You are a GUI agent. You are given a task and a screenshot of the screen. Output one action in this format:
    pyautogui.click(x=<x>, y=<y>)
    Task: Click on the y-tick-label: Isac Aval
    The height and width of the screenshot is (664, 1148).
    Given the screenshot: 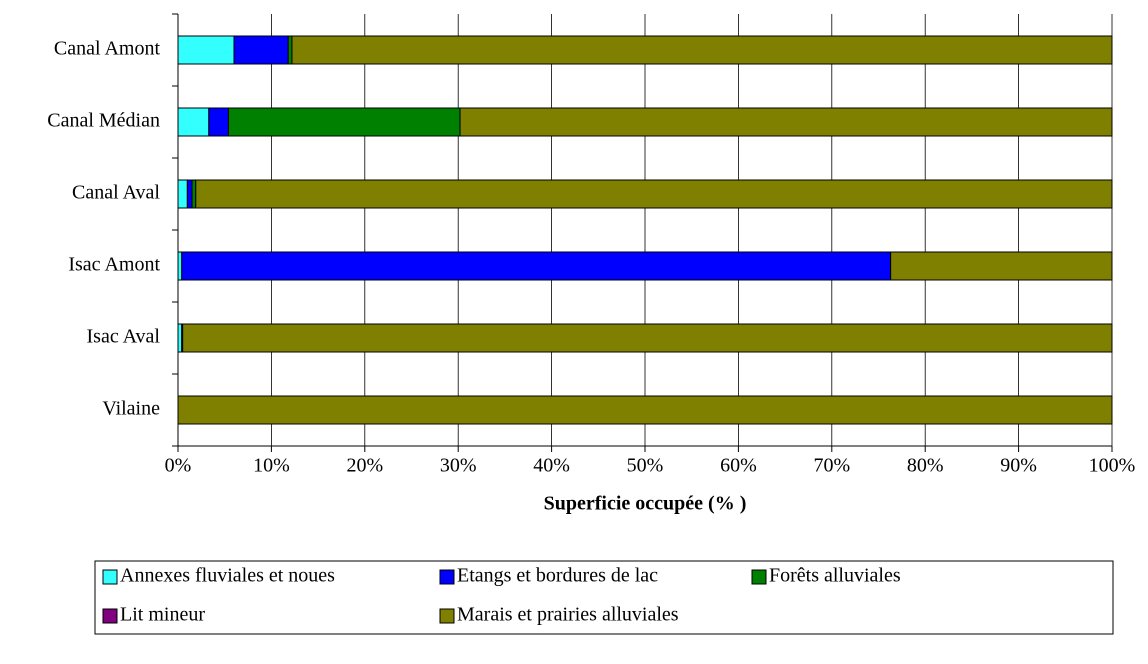 What is the action you would take?
    pyautogui.click(x=124, y=337)
    